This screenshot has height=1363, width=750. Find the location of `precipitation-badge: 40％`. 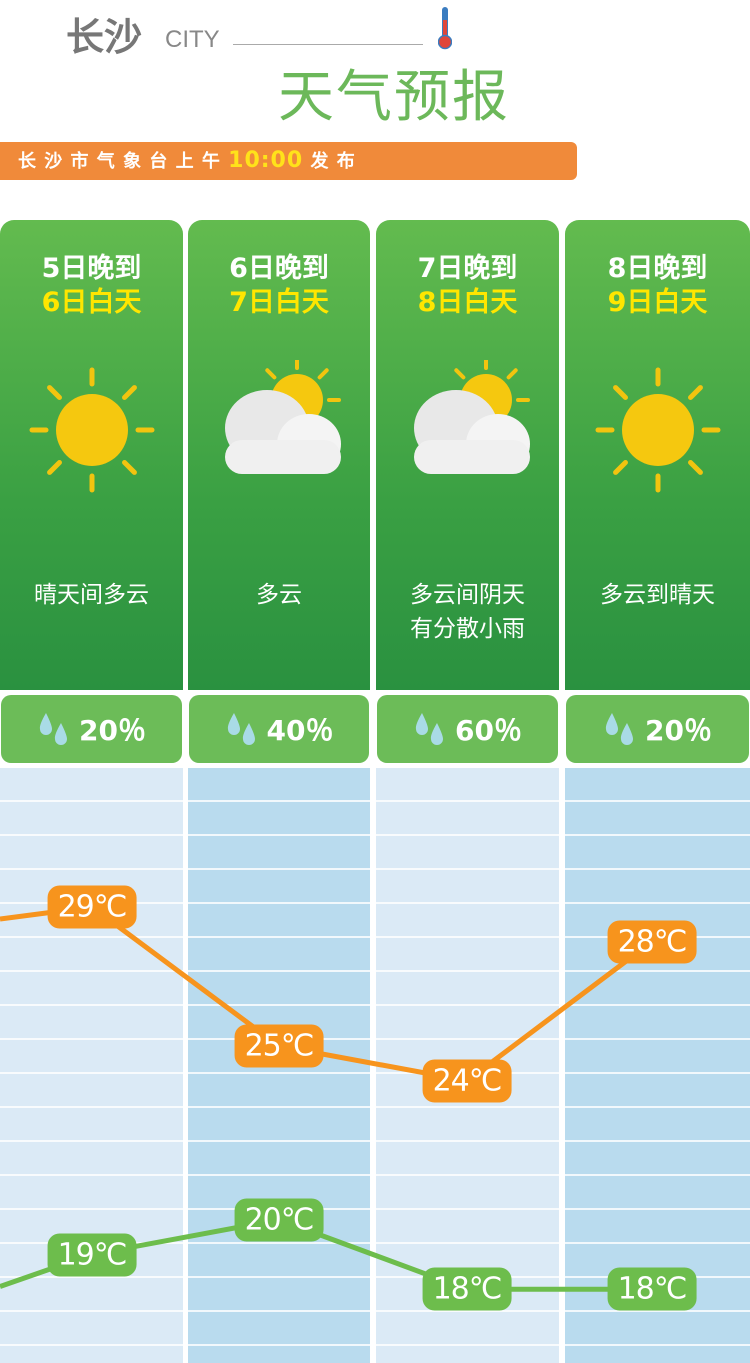

precipitation-badge: 40％ is located at coordinates (279, 729).